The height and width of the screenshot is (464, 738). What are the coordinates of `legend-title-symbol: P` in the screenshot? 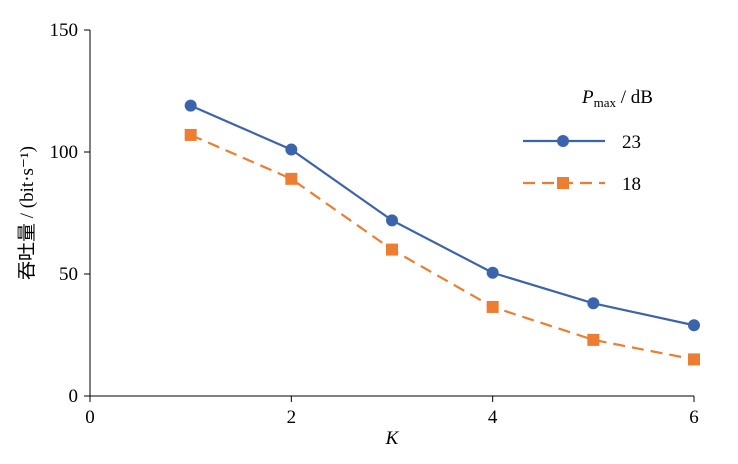 It's located at (587, 97).